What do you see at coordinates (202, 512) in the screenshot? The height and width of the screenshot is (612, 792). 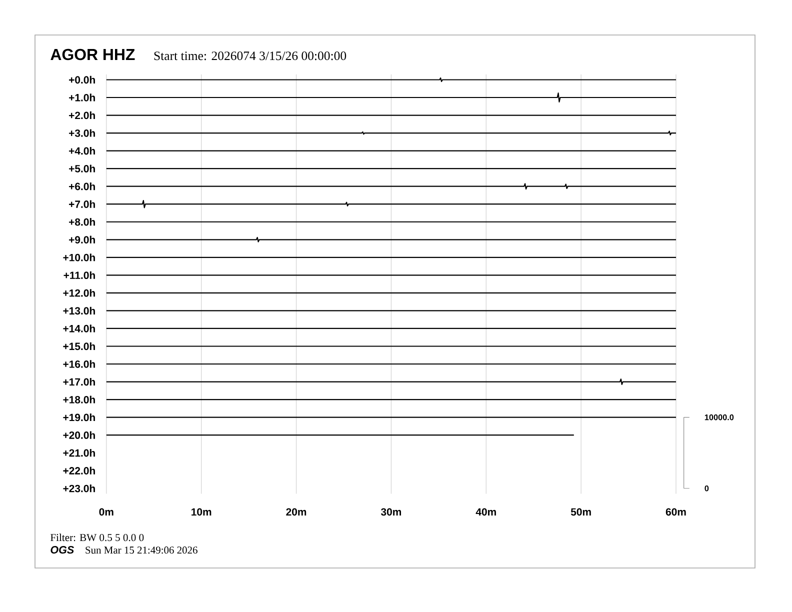 I see `x-tick-label: 10m` at bounding box center [202, 512].